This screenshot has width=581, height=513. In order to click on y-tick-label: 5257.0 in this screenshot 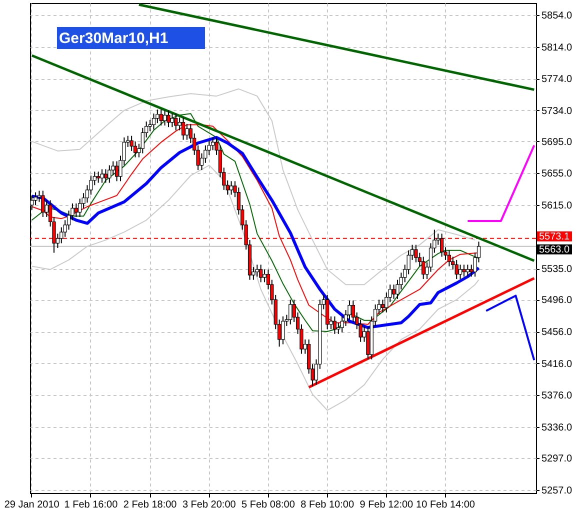, I will do `click(557, 490)`.